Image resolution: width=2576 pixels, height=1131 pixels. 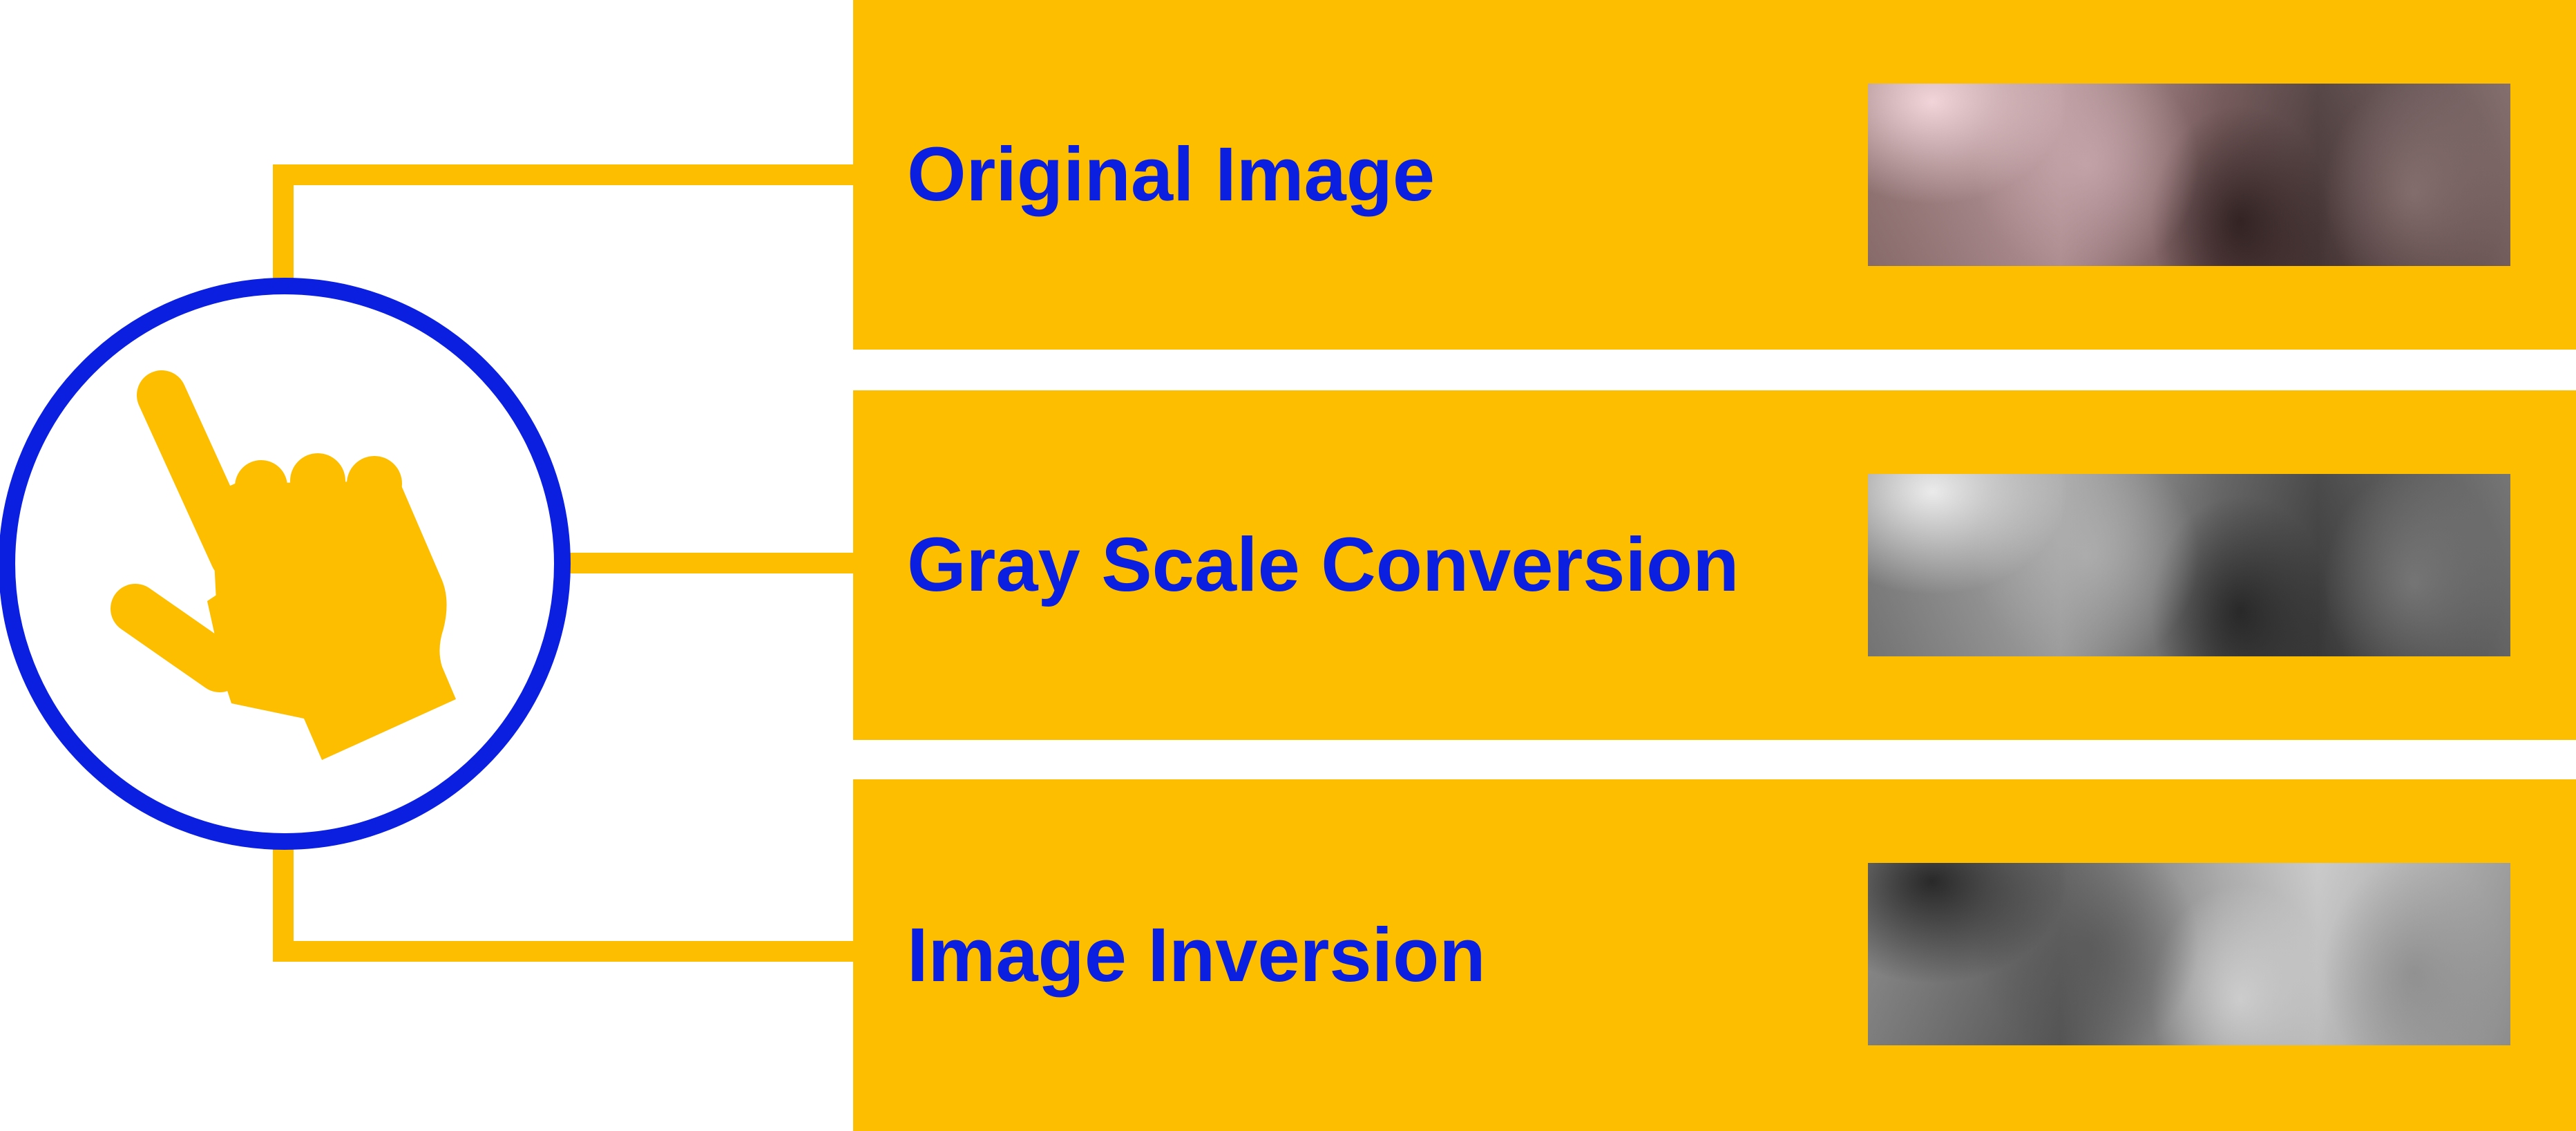 I want to click on connector-top, so click(x=563, y=223).